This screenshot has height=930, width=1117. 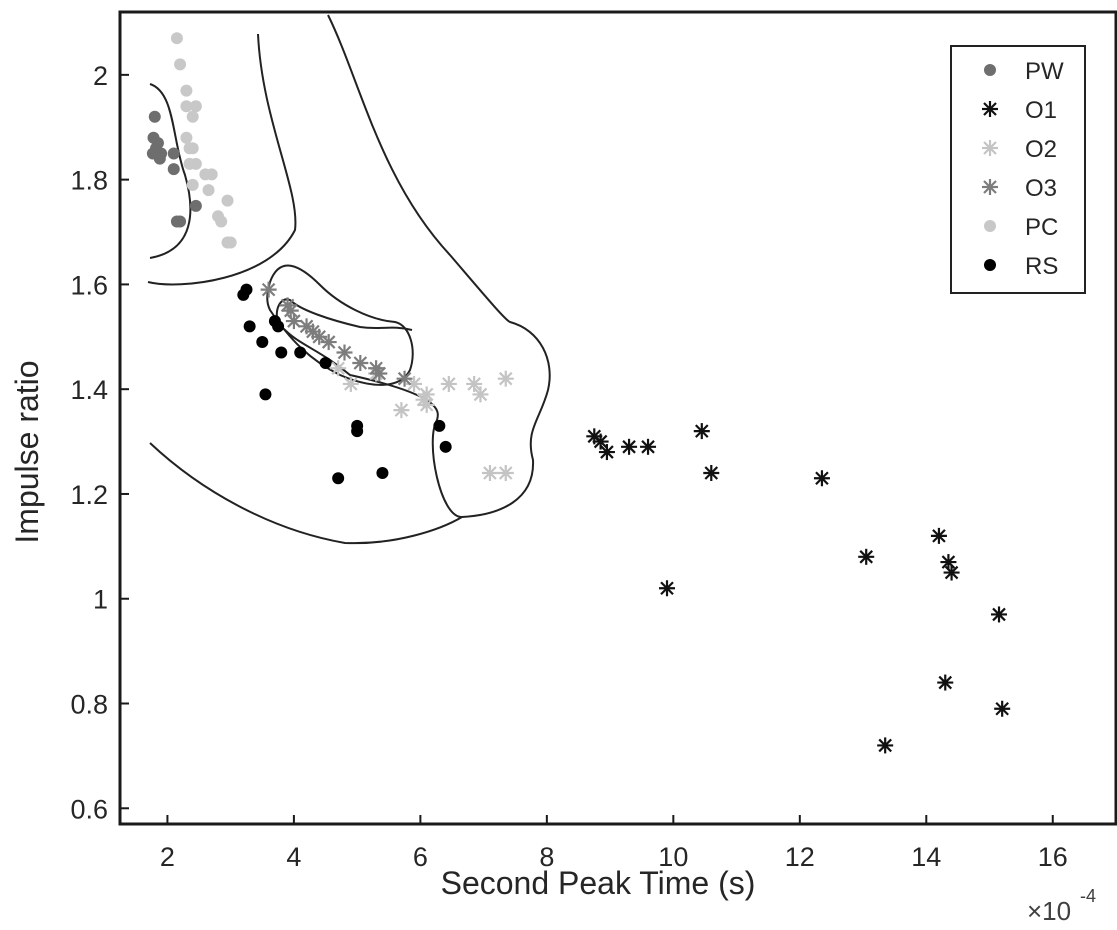 What do you see at coordinates (990, 265) in the screenshot?
I see `legend-marker-rs` at bounding box center [990, 265].